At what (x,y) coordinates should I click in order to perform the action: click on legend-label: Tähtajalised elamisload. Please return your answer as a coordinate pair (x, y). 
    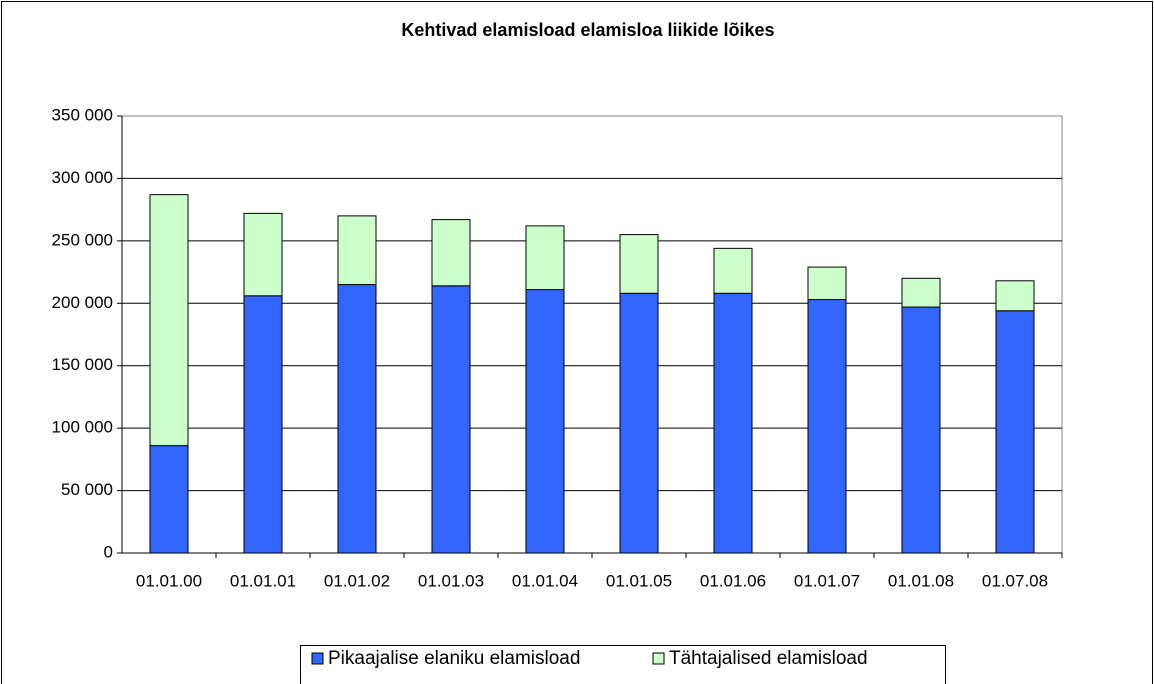
    Looking at the image, I should click on (768, 658).